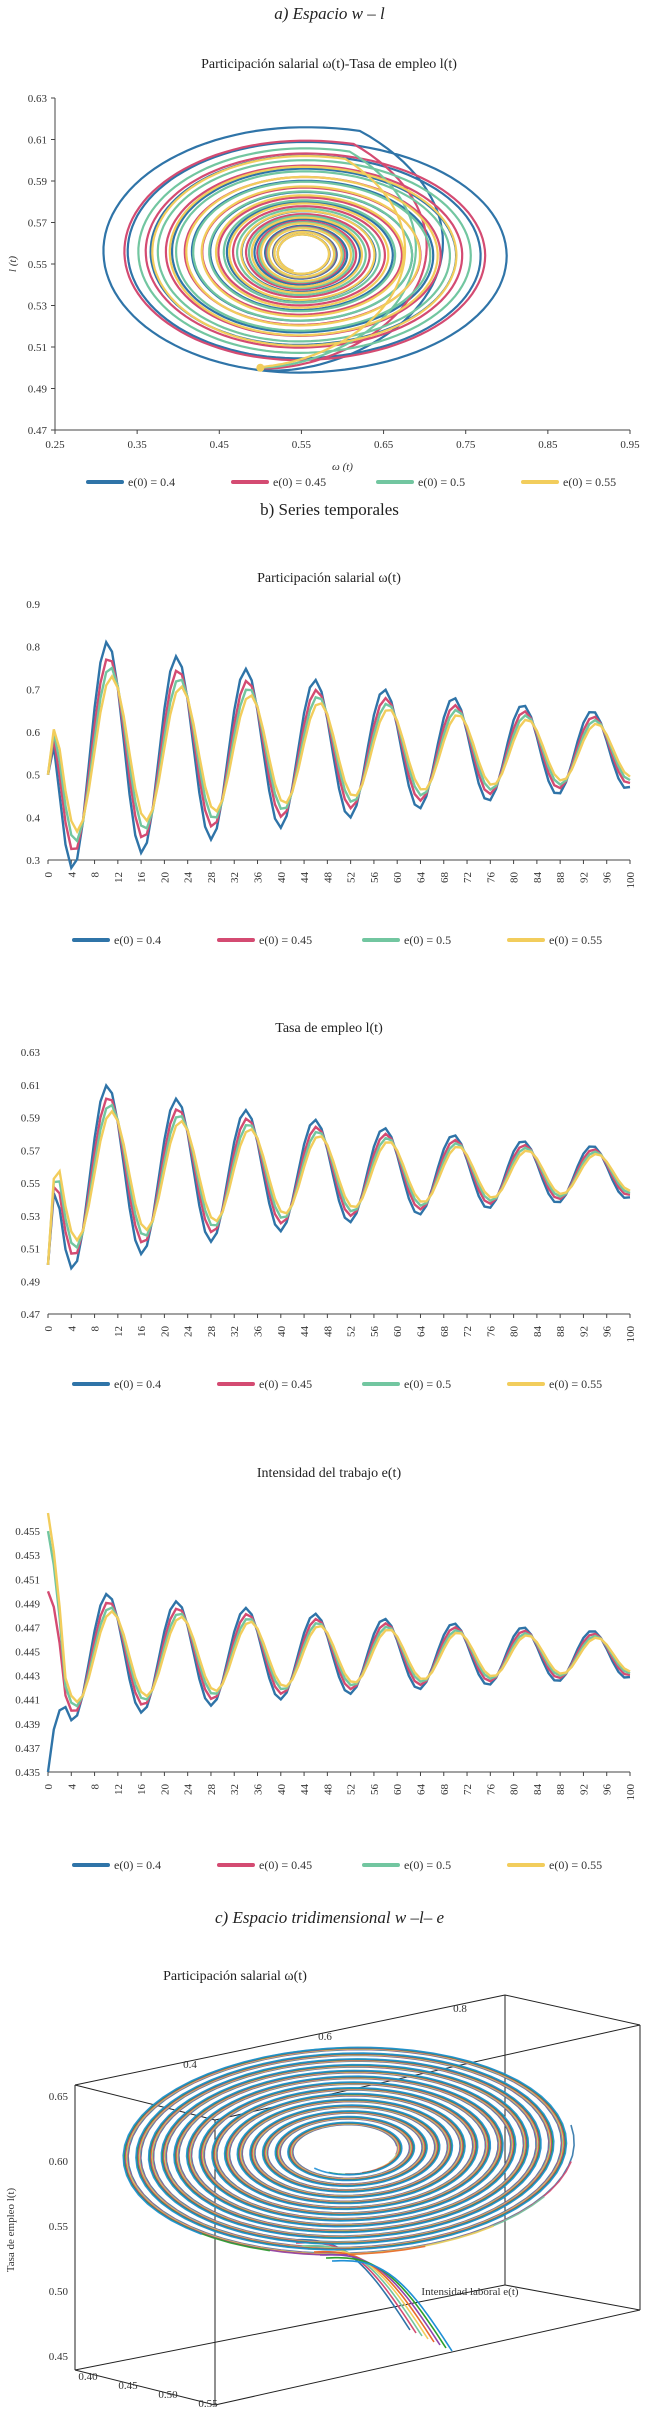 This screenshot has height=2418, width=659. What do you see at coordinates (631, 1792) in the screenshot?
I see `x-tick-label: 100` at bounding box center [631, 1792].